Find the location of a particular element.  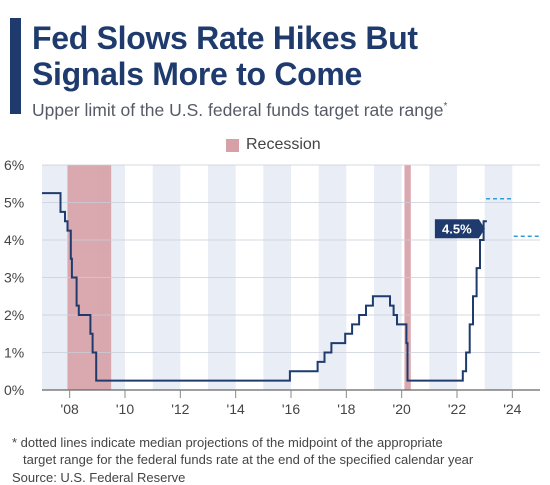

legend-recession-label: Recession is located at coordinates (283, 144).